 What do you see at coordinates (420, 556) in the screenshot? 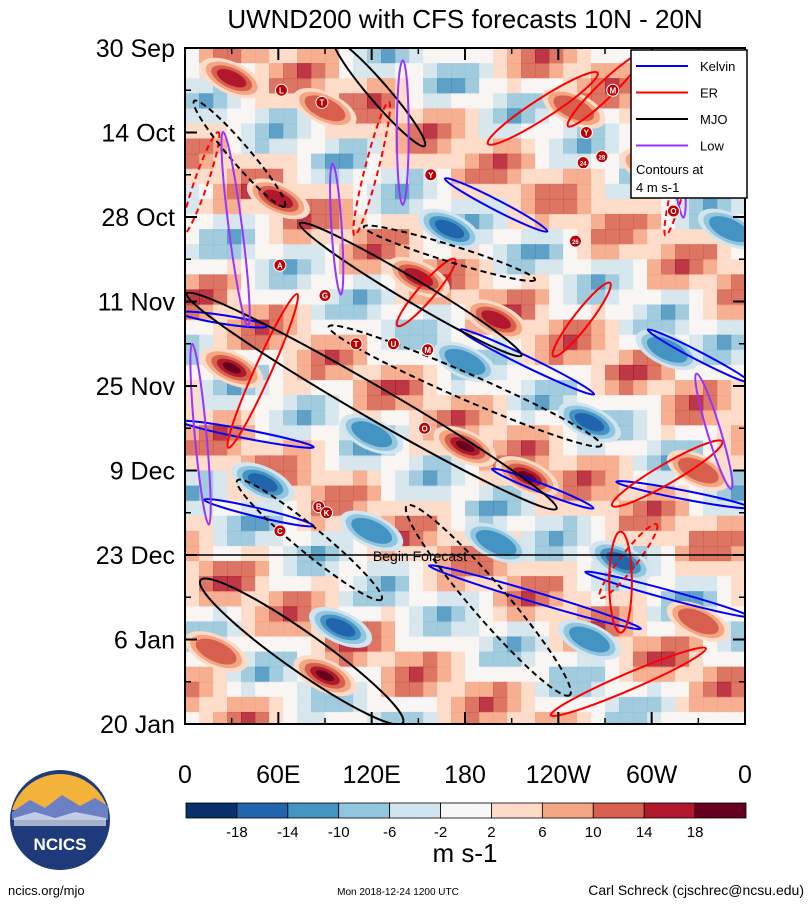
I see `forecast-label: Begin Forecast` at bounding box center [420, 556].